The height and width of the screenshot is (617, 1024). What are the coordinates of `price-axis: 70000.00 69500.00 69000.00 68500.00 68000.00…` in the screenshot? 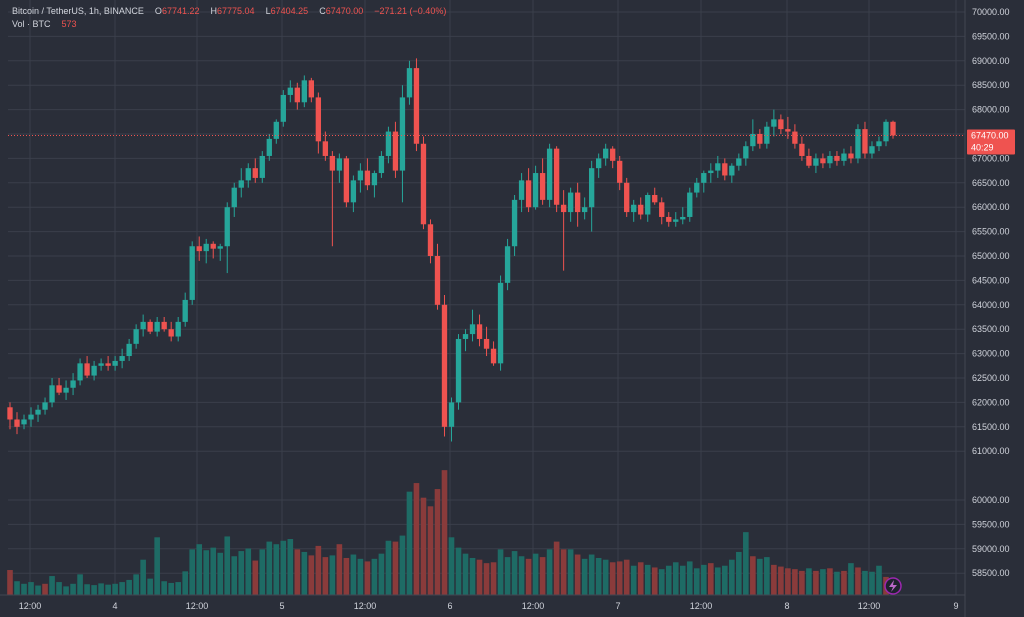 It's located at (987, 308).